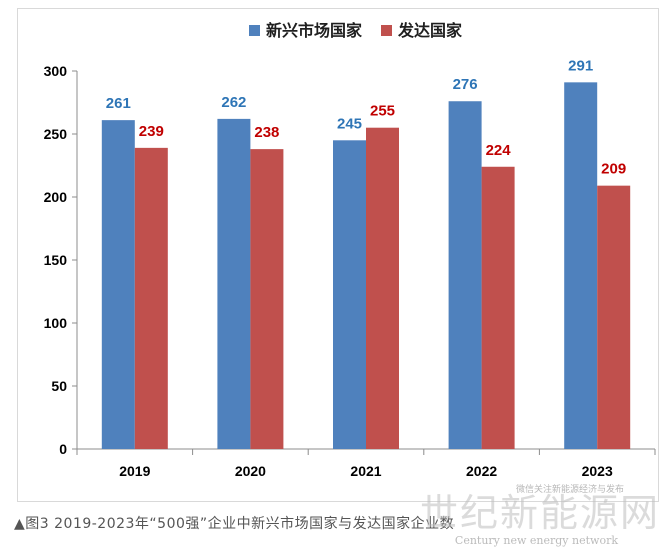 This screenshot has height=551, width=672. I want to click on x-tick-label: 2021, so click(365, 471).